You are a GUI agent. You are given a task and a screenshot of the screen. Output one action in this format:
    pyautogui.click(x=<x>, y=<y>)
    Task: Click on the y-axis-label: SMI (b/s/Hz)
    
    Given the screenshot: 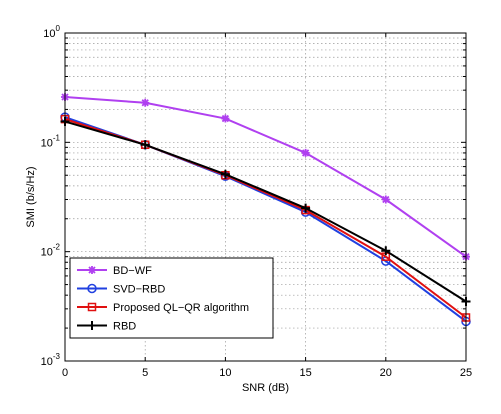 What is the action you would take?
    pyautogui.click(x=31, y=196)
    